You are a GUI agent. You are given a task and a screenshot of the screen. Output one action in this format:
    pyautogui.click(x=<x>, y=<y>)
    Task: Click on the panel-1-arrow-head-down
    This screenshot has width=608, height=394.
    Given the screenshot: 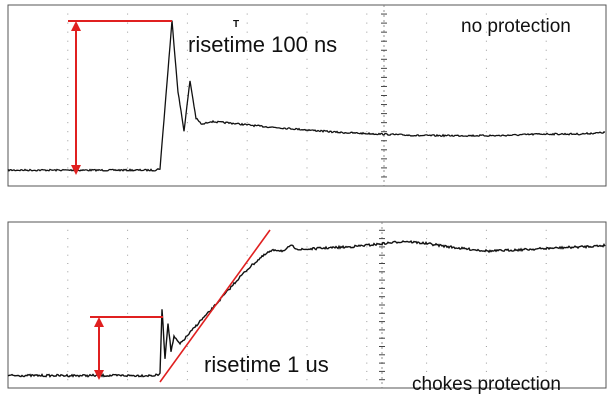 What is the action you would take?
    pyautogui.click(x=76, y=170)
    